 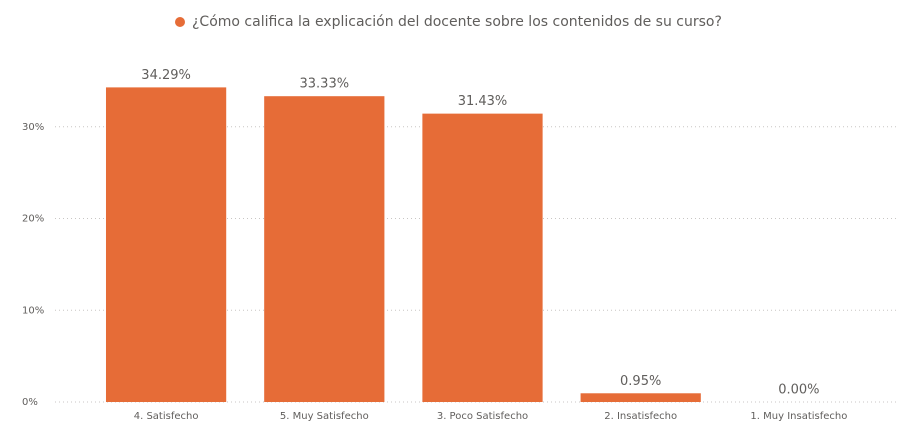 What do you see at coordinates (30, 402) in the screenshot?
I see `y-tick-label: 0%` at bounding box center [30, 402].